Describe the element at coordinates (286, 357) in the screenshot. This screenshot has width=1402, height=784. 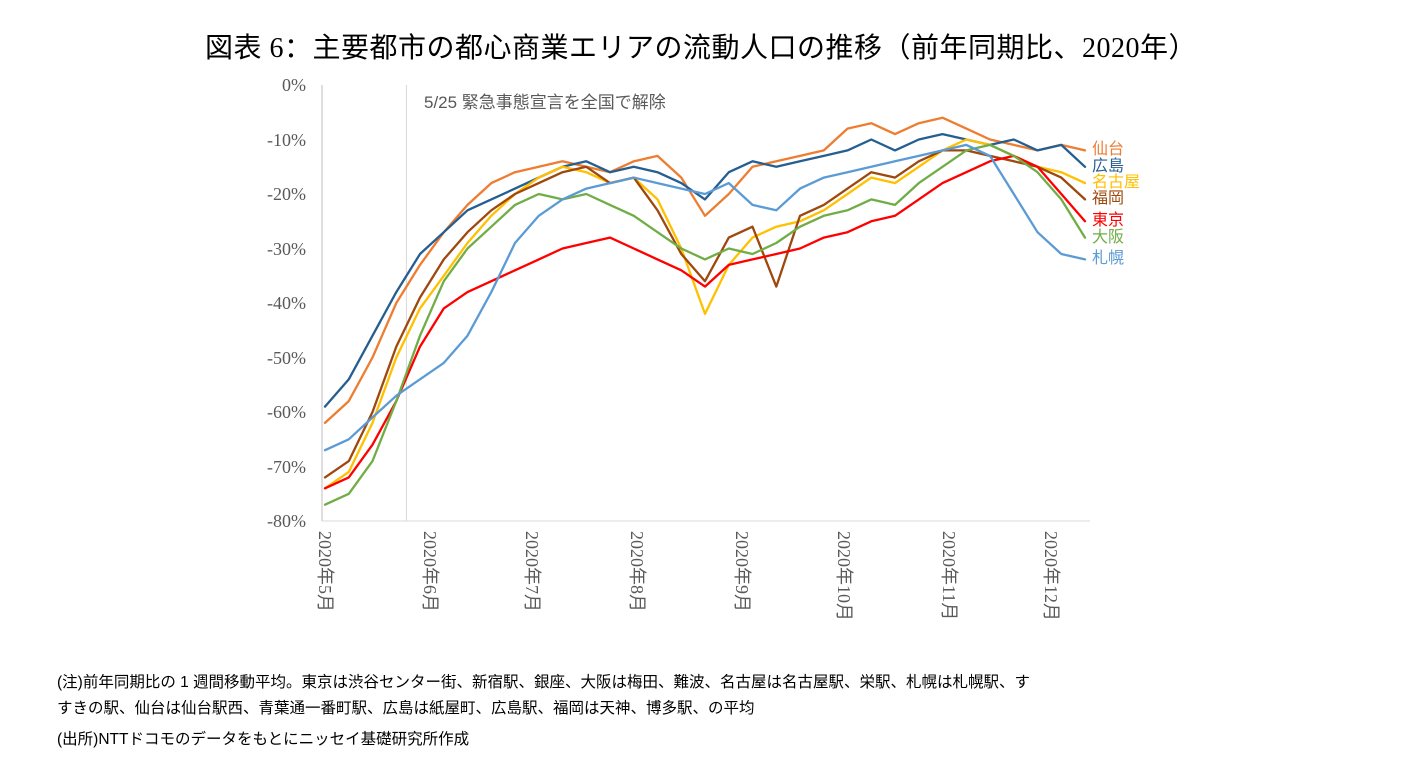
I see `y-tick-label: -50%` at that location.